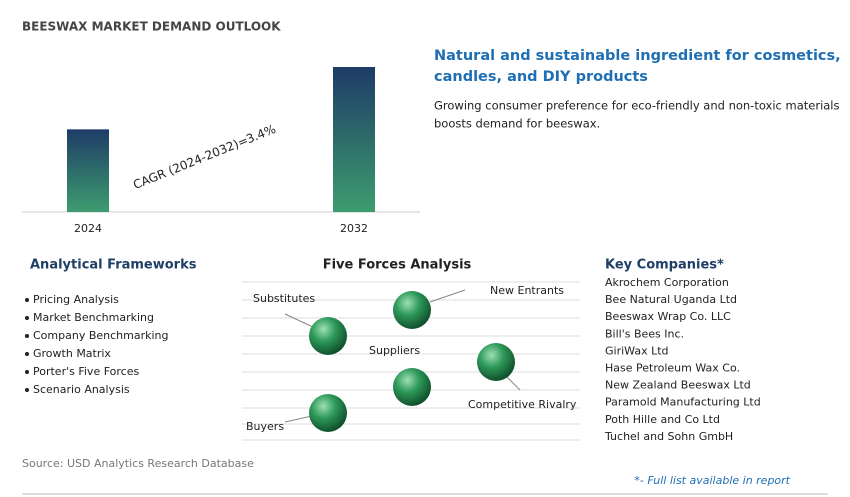  What do you see at coordinates (668, 316) in the screenshot?
I see `company-item: Beeswax Wrap Co. LLC` at bounding box center [668, 316].